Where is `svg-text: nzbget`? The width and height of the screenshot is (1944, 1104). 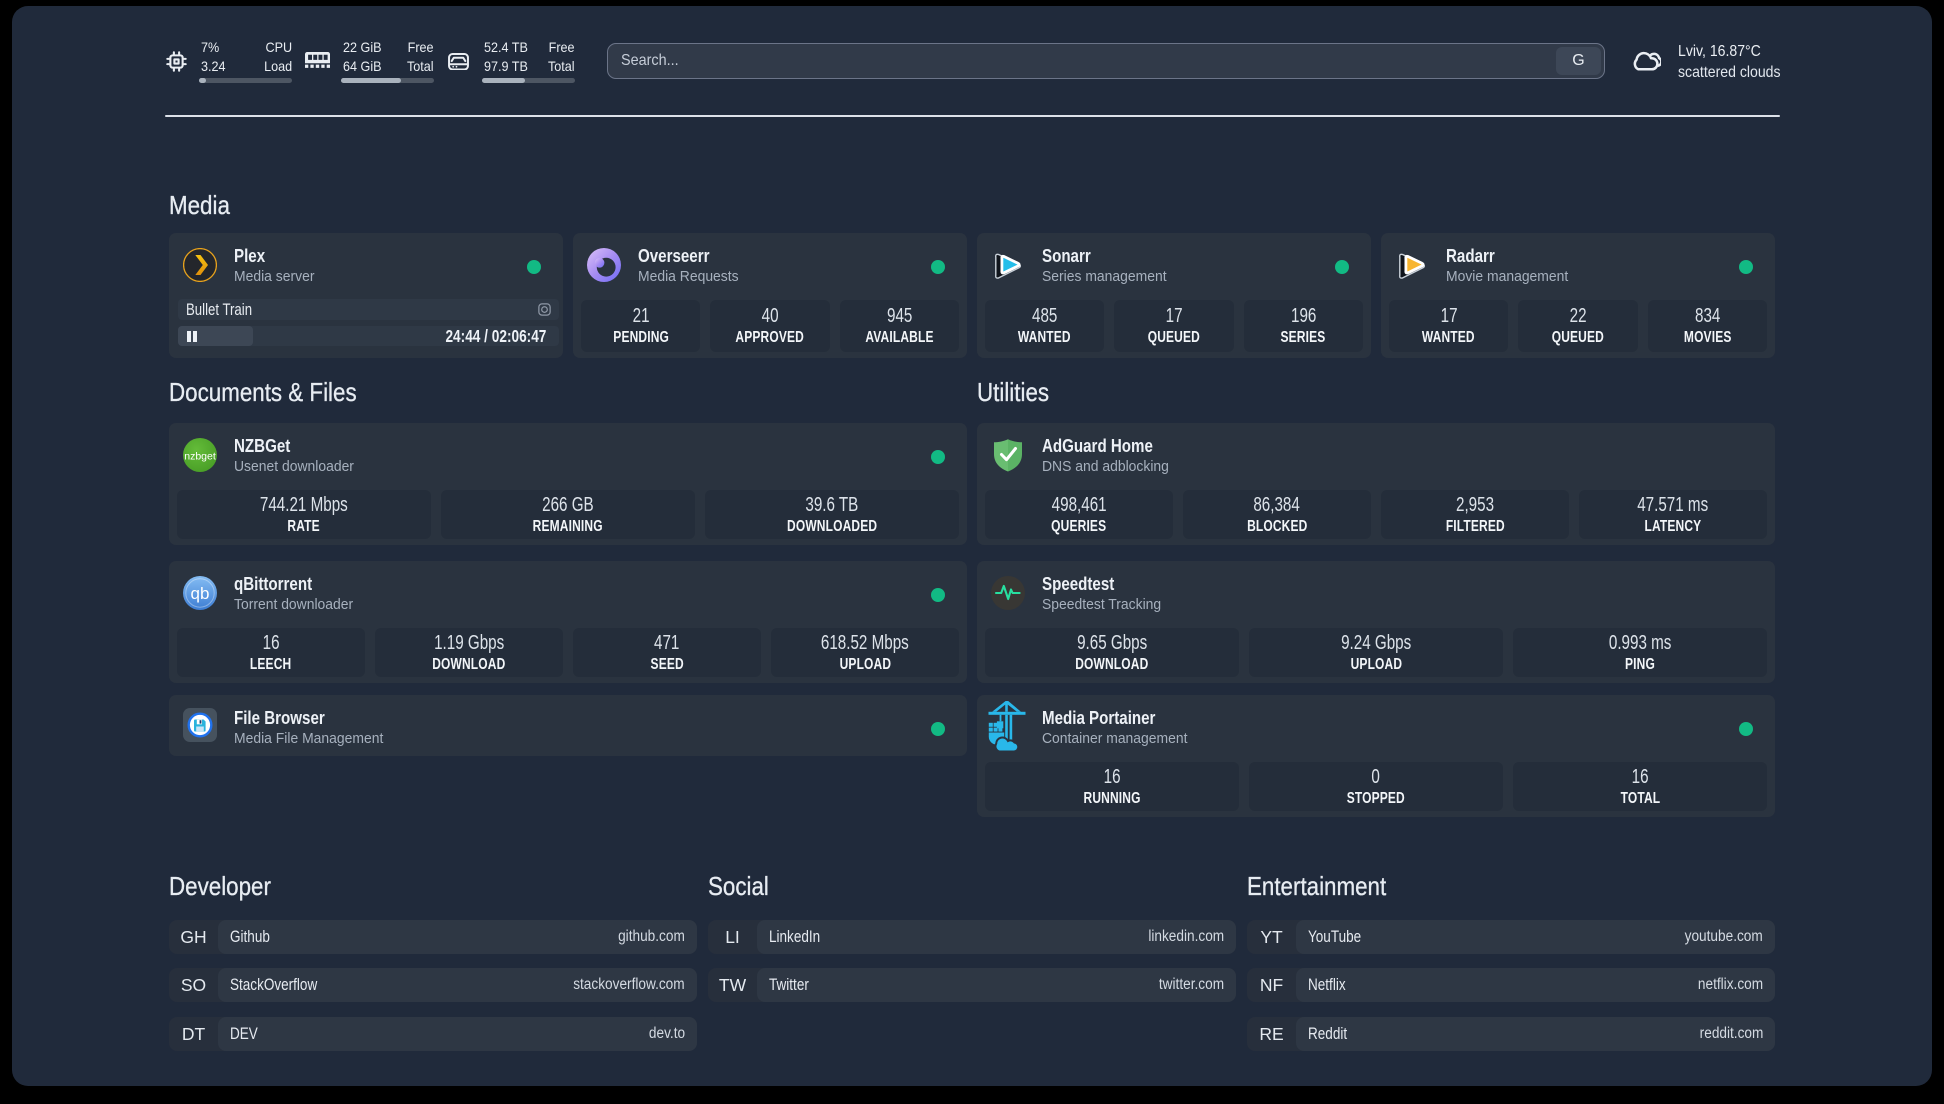
svg-text: nzbget is located at coordinates (200, 457).